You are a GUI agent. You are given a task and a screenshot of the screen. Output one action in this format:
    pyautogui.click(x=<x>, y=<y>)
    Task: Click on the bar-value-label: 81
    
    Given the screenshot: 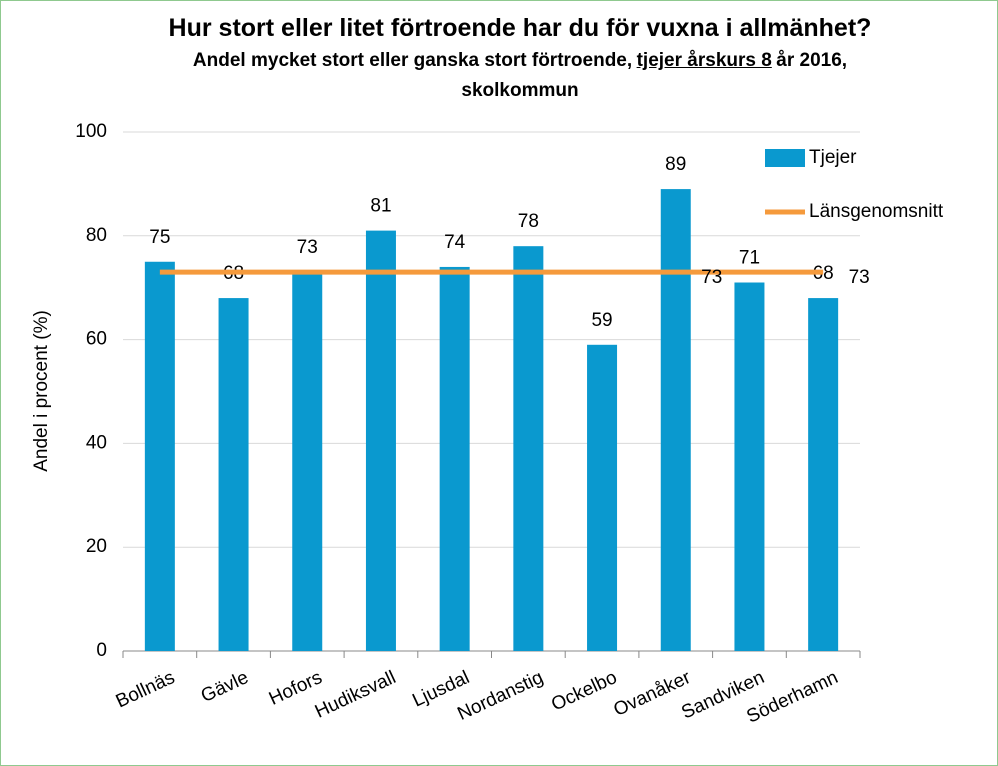 What is the action you would take?
    pyautogui.click(x=380, y=206)
    